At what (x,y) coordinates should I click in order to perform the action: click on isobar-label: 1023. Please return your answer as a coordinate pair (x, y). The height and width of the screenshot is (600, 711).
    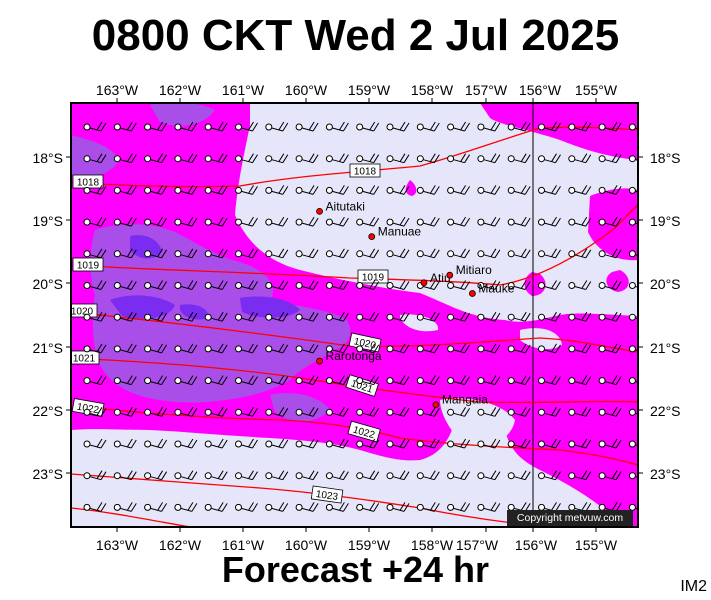
    Looking at the image, I should click on (327, 494).